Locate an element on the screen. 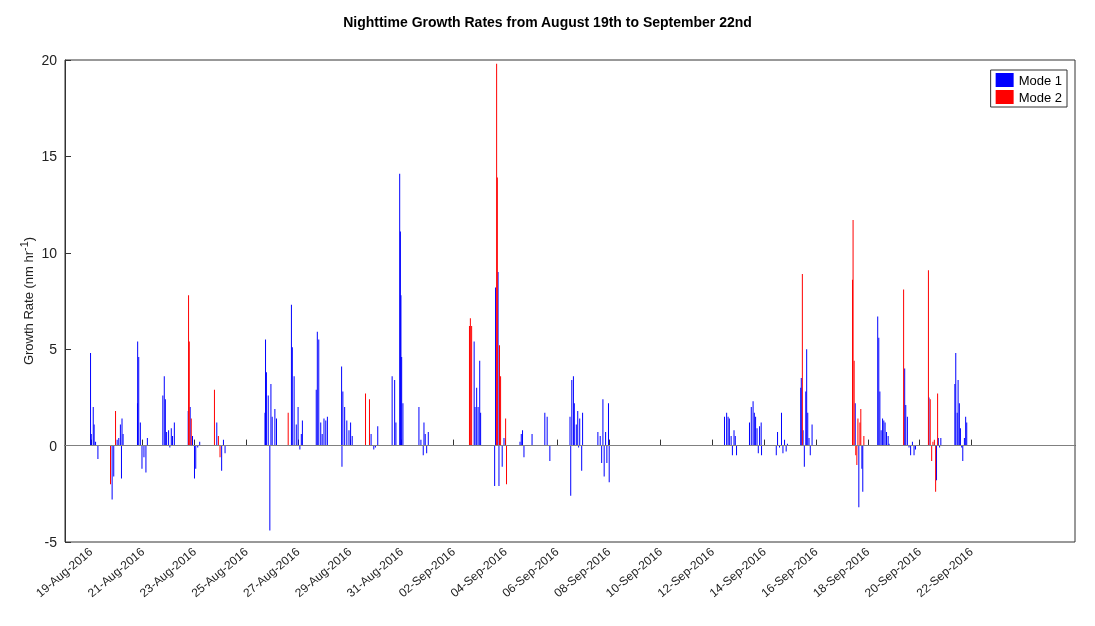  y-tick-label: 5 is located at coordinates (53, 349).